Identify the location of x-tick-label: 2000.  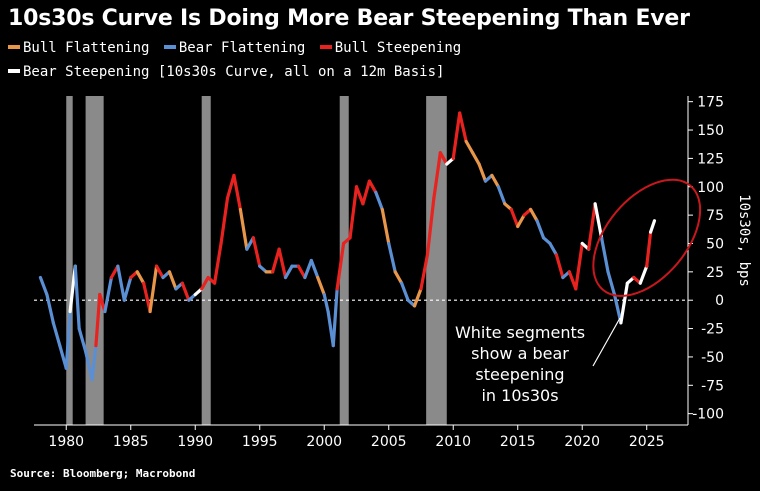
(324, 442).